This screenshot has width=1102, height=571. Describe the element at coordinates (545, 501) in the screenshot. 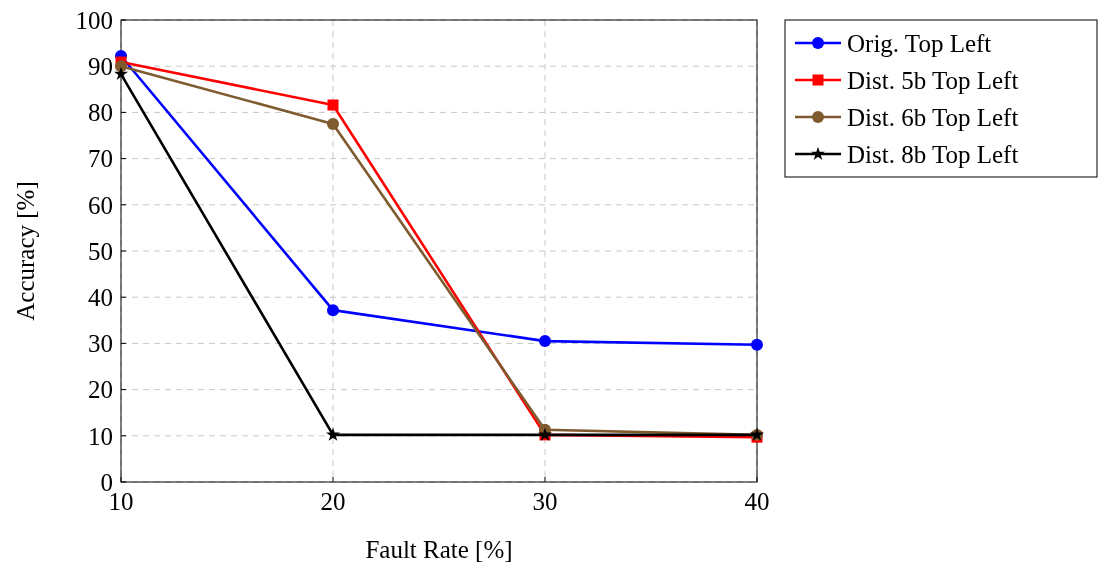

I see `x-tick-label: 30` at that location.